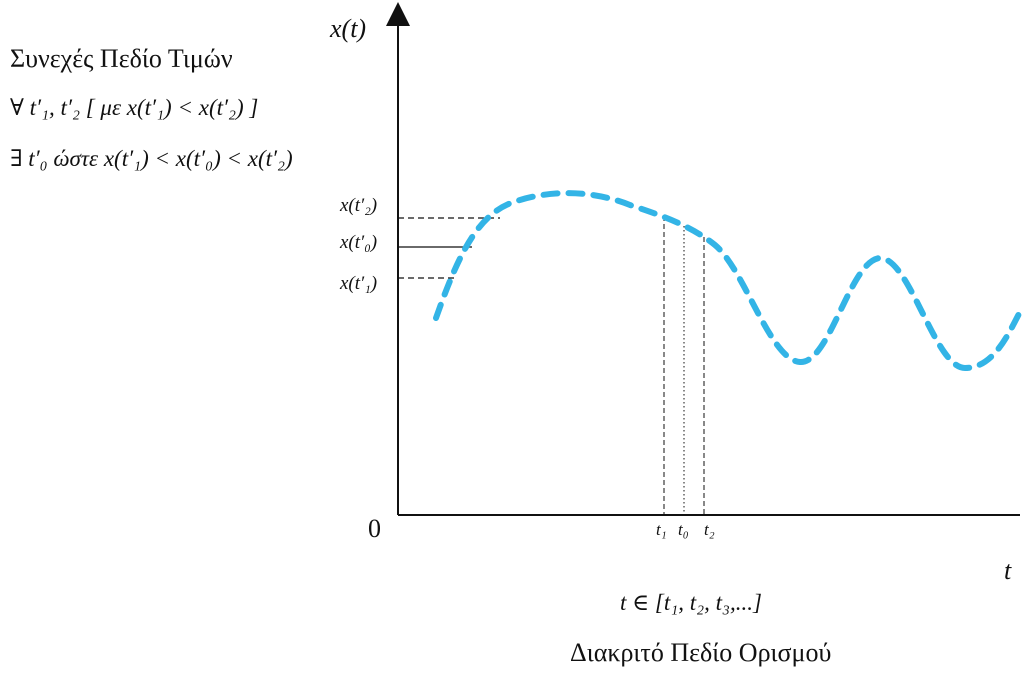  What do you see at coordinates (1008, 570) in the screenshot?
I see `x-axis-label: t` at bounding box center [1008, 570].